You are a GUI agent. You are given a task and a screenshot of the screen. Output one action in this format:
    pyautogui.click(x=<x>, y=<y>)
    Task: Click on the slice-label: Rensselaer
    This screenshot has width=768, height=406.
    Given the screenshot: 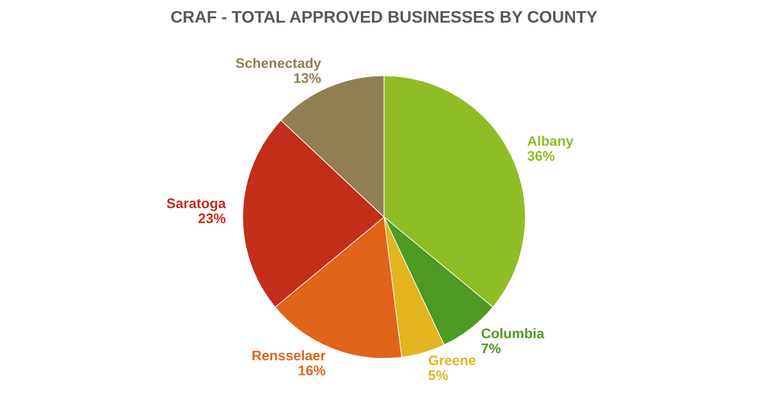 What is the action you would take?
    pyautogui.click(x=289, y=355)
    